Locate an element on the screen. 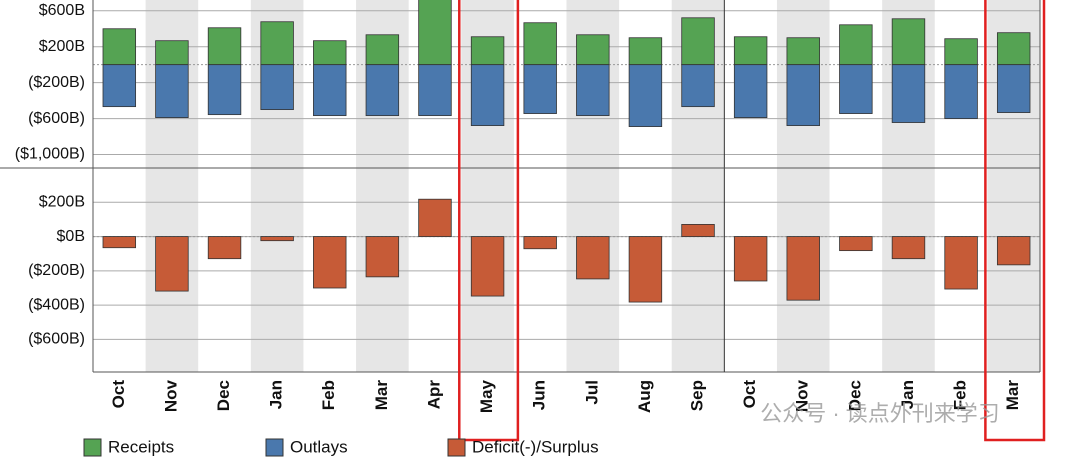 The image size is (1080, 459). x-tick-label: May is located at coordinates (486, 396).